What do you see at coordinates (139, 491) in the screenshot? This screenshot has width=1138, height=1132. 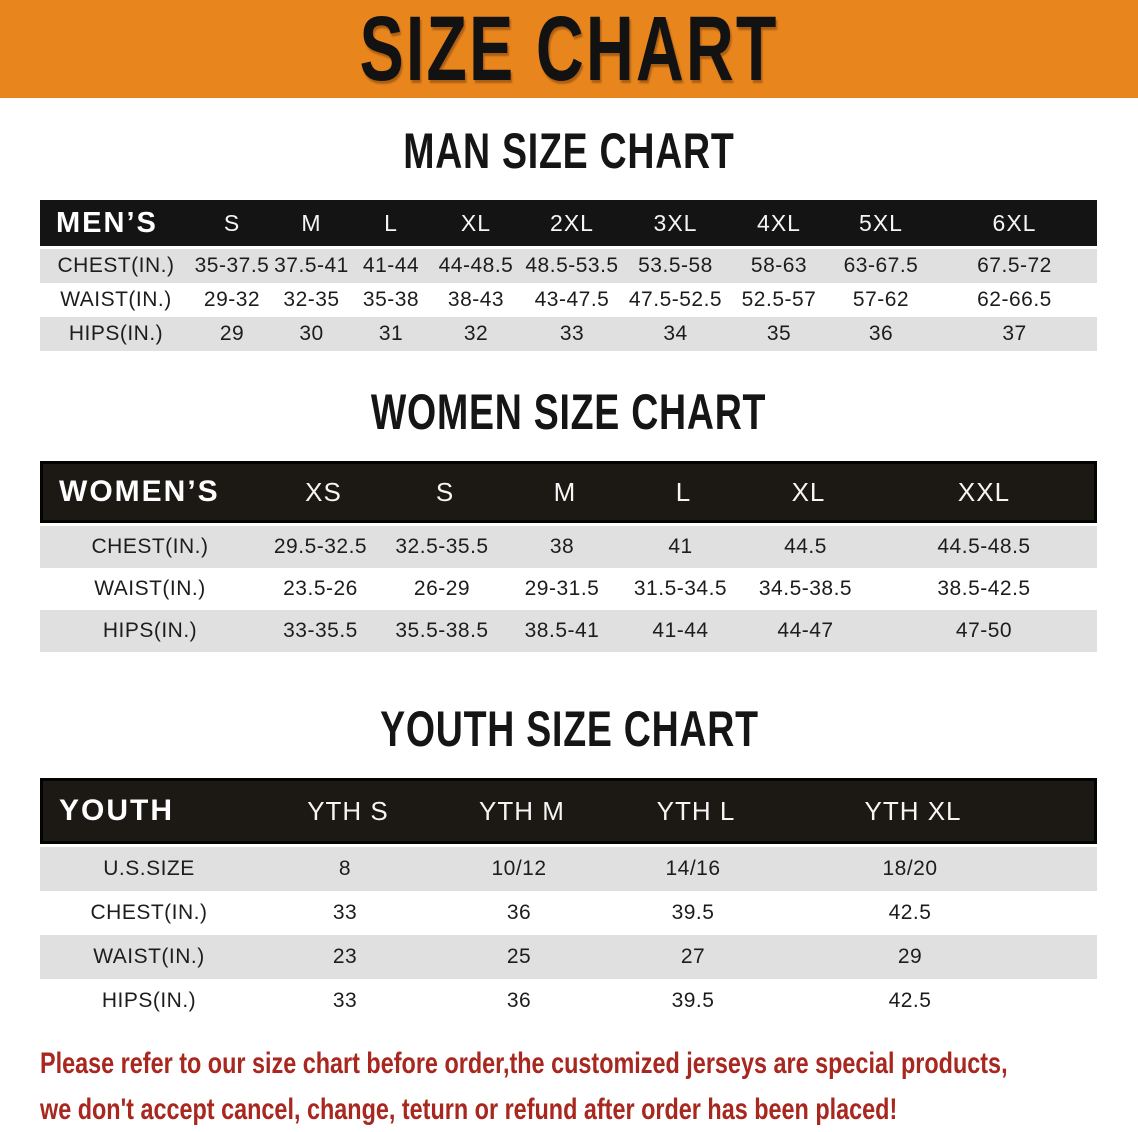 I see `table-header-label: WOMEN’S` at bounding box center [139, 491].